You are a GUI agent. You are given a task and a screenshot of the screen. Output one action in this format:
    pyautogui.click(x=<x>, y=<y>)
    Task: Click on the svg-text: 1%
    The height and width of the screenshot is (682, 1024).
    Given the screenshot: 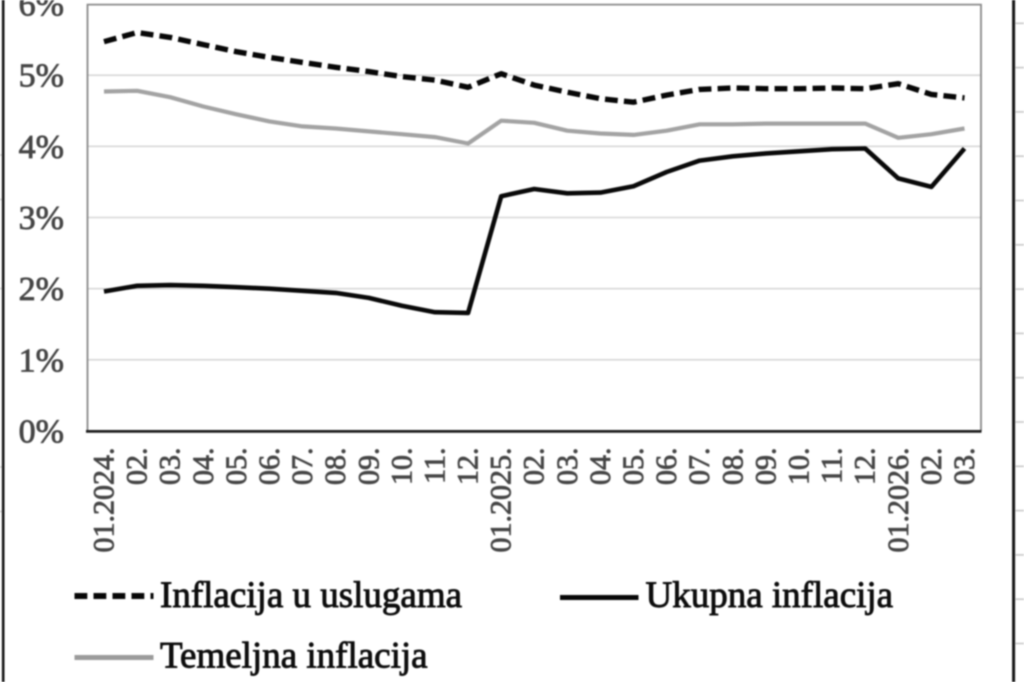 What is the action you would take?
    pyautogui.click(x=41, y=360)
    